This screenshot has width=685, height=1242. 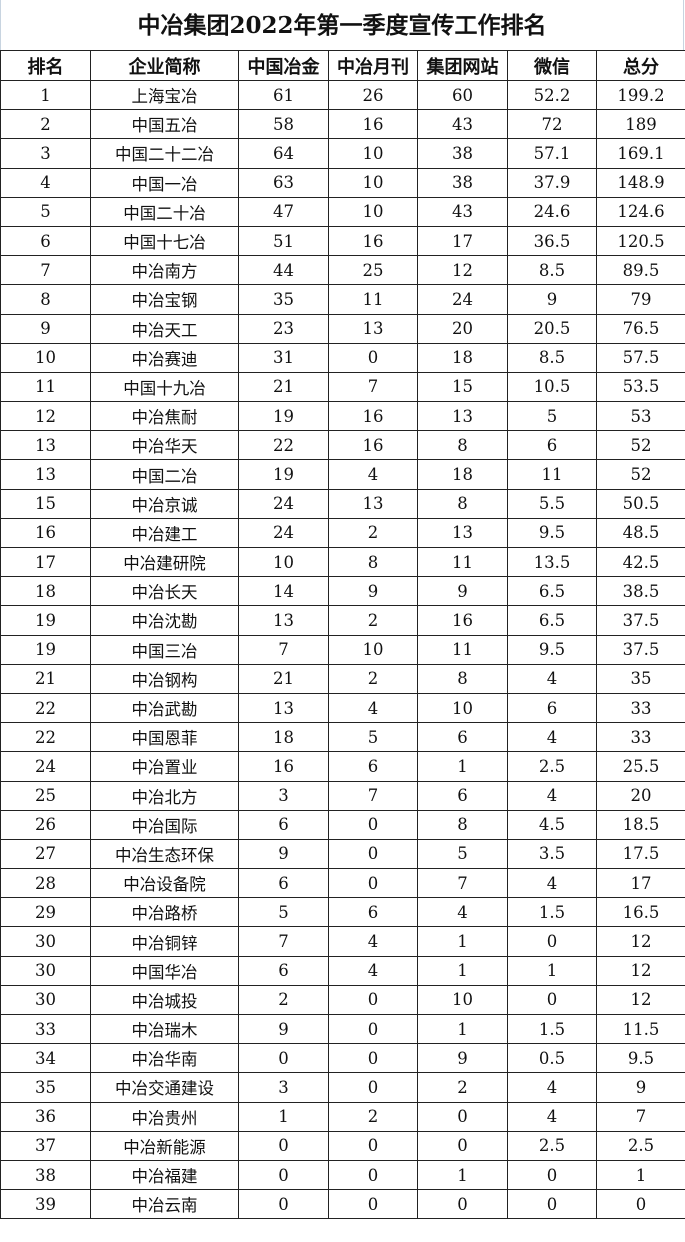 I want to click on cell-total: 169.1, so click(x=640, y=153).